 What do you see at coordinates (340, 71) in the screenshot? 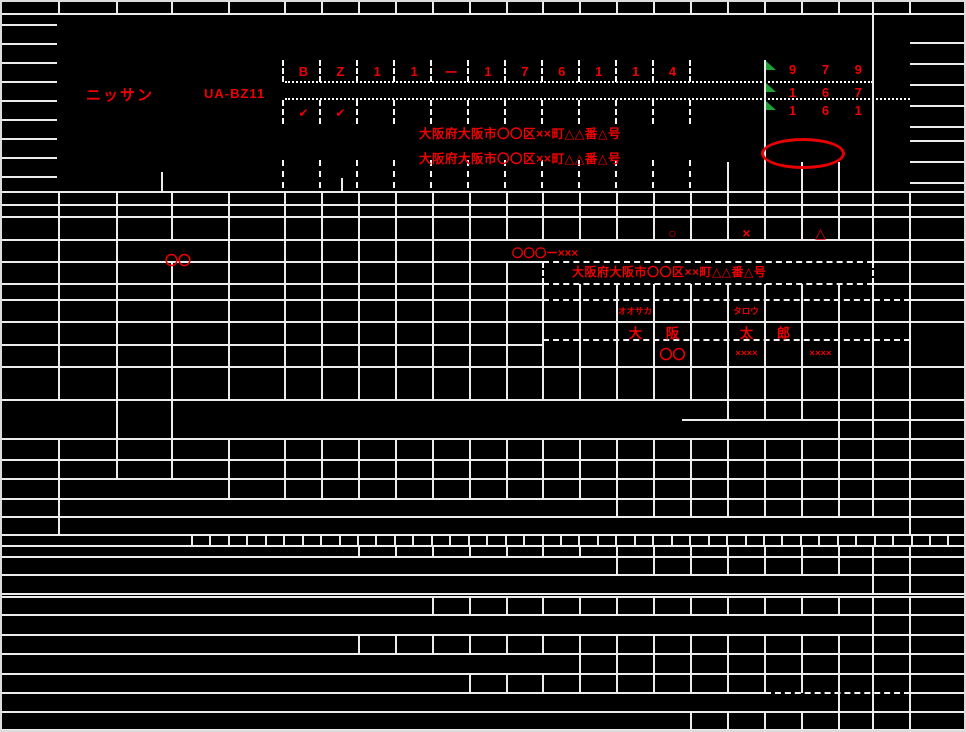
I see `chassis-cell: Z` at bounding box center [340, 71].